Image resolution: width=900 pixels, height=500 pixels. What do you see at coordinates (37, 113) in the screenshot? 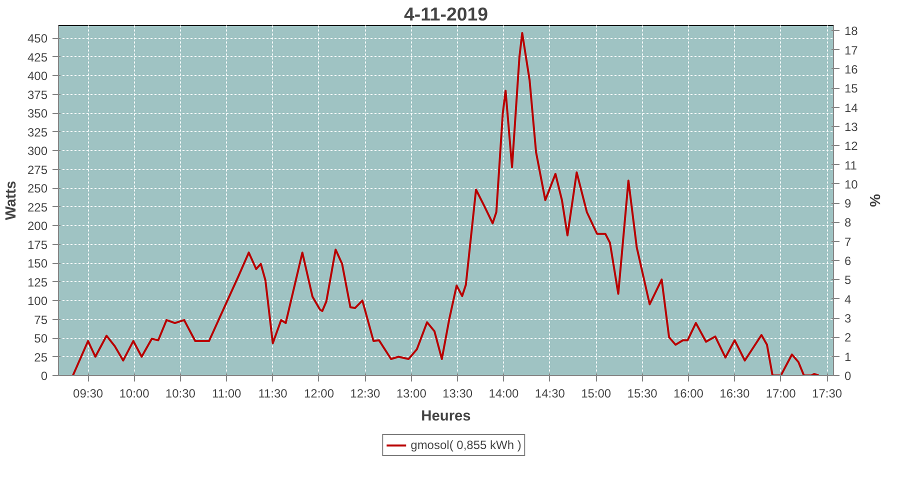
I see `y-tick-label: 350` at bounding box center [37, 113].